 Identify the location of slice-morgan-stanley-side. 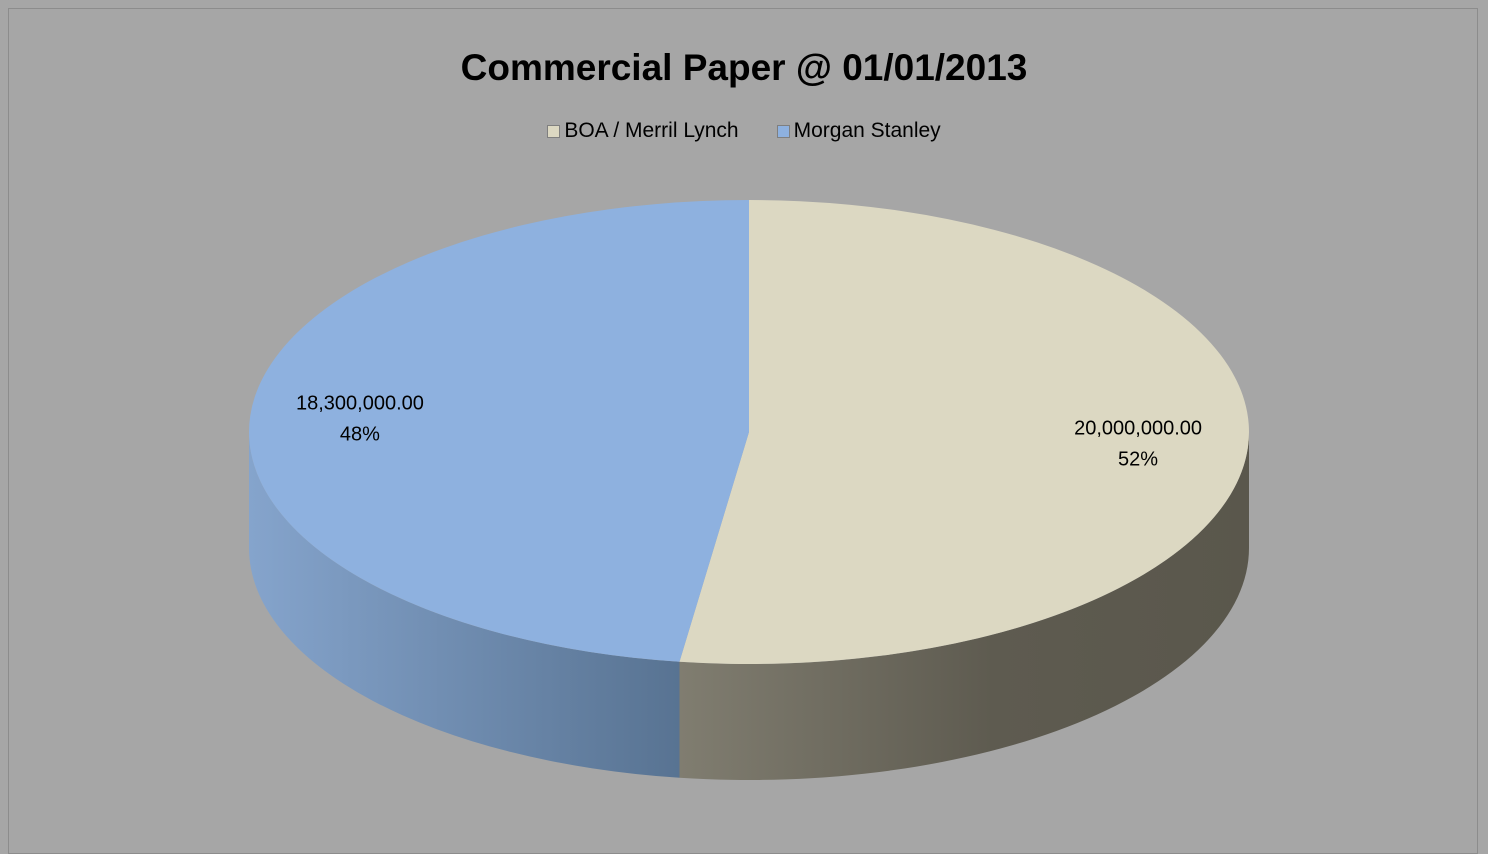
(464, 605).